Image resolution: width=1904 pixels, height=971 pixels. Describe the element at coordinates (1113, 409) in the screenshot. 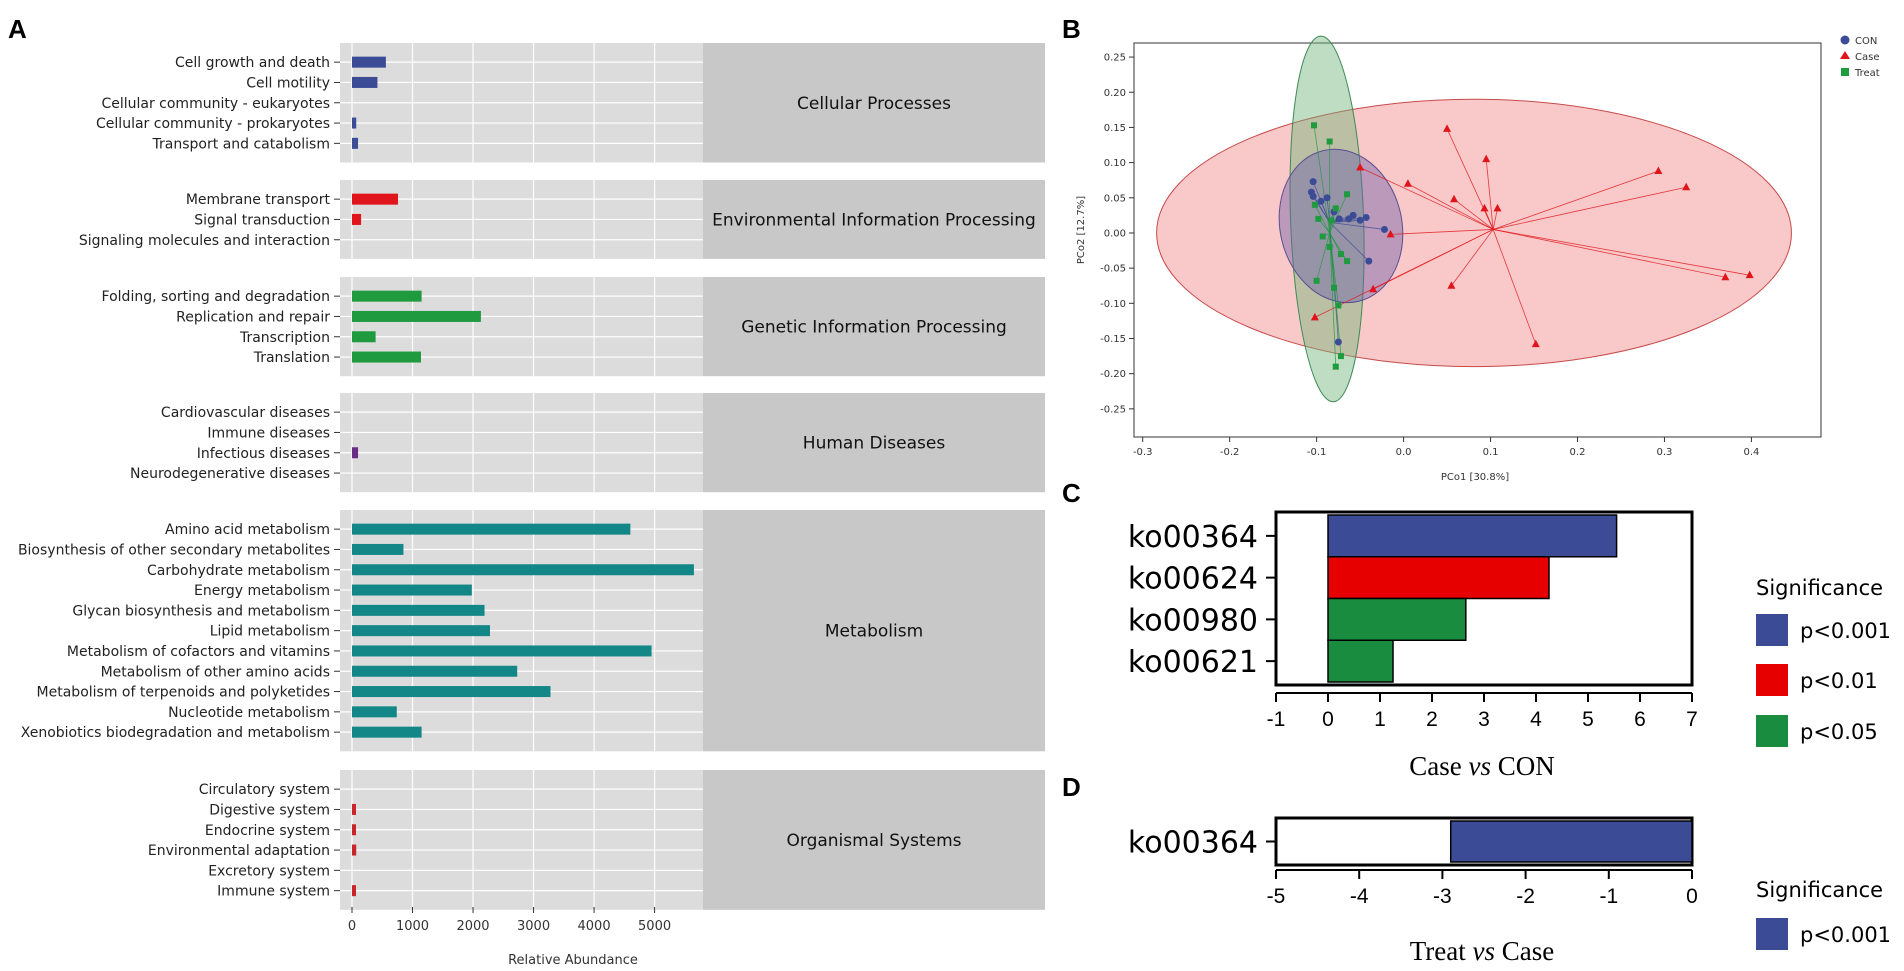

I see `y-tick-label: -0.25` at that location.